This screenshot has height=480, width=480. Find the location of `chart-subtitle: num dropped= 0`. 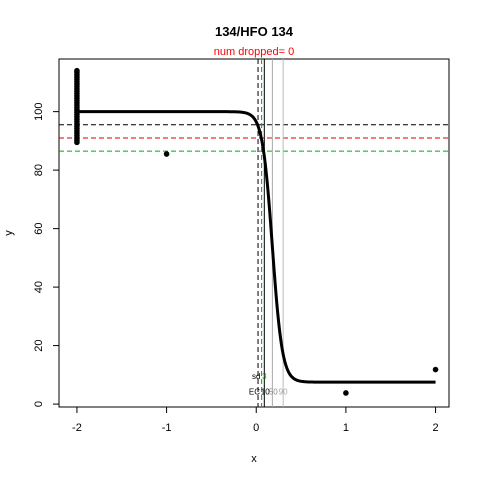

chart-subtitle: num dropped= 0 is located at coordinates (254, 52).